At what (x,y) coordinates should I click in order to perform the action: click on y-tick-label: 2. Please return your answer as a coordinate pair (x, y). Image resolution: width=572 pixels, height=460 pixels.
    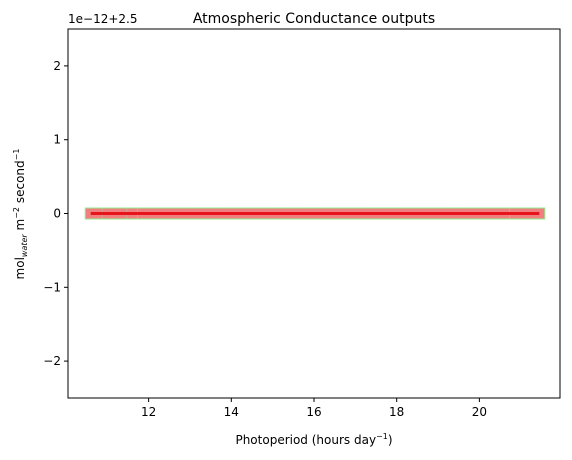
    Looking at the image, I should click on (57, 66).